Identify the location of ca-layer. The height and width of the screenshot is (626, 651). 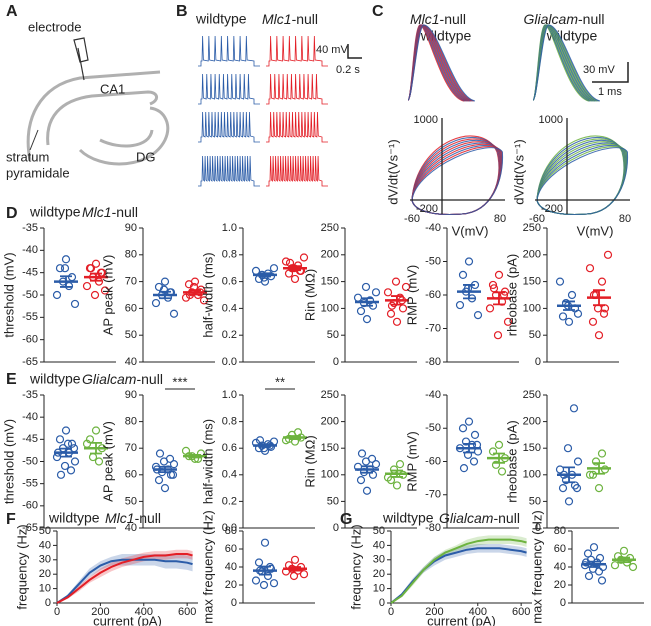
(93, 115).